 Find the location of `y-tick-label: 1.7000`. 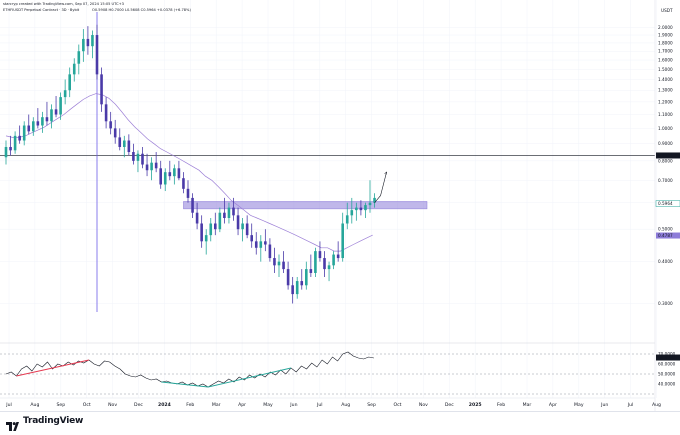

y-tick-label: 1.7000 is located at coordinates (665, 51).